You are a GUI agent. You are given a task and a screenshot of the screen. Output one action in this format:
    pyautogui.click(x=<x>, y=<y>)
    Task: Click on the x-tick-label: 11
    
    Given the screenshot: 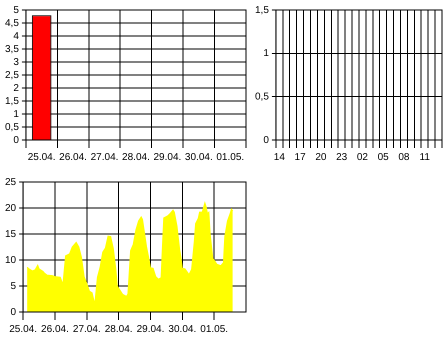 What is the action you would take?
    pyautogui.click(x=425, y=157)
    